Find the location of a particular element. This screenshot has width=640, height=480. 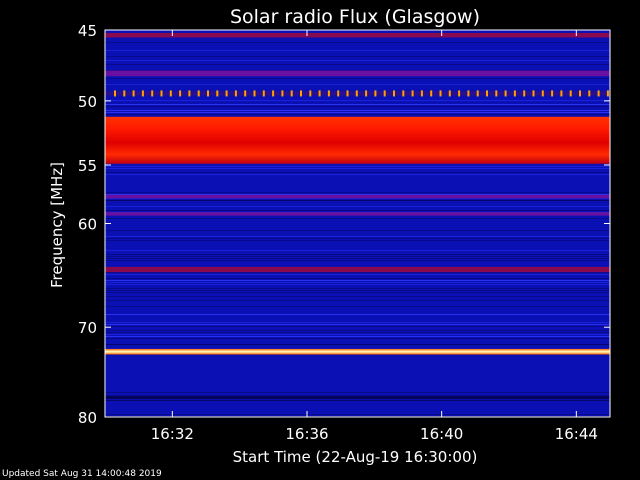

y-tick-label: 55 is located at coordinates (87, 166).